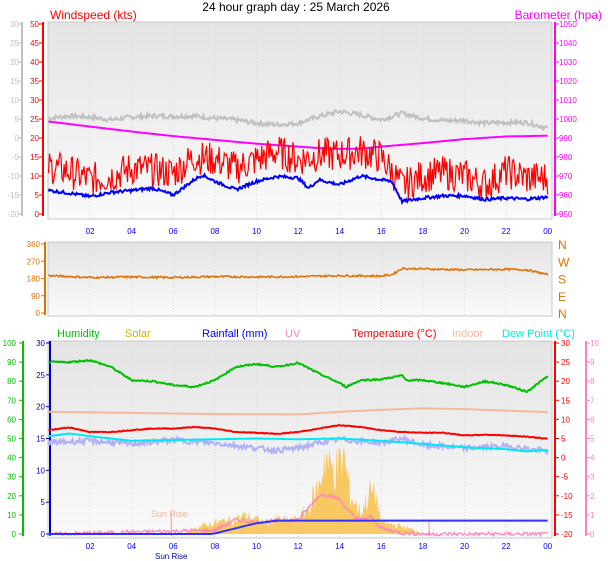 This screenshot has width=608, height=561. I want to click on uv-tick-label: 5, so click(592, 439).